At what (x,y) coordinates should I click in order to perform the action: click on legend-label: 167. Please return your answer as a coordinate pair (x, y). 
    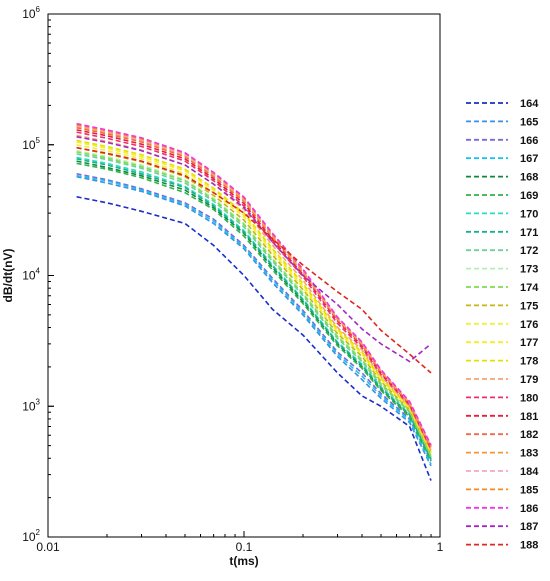
    Looking at the image, I should click on (529, 159).